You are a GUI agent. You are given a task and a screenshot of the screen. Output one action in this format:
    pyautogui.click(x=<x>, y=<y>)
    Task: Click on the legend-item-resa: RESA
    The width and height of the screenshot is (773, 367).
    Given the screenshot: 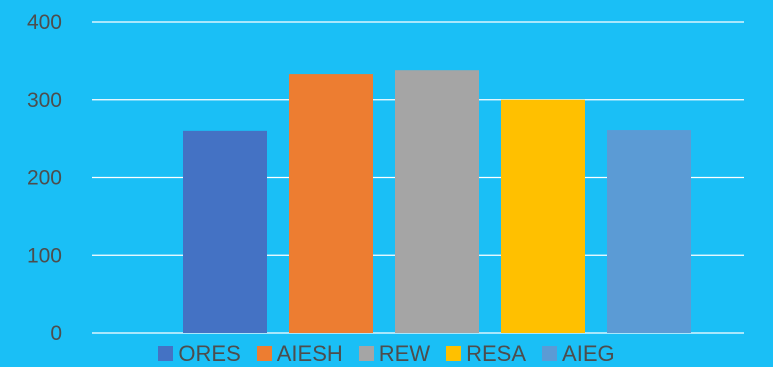 What is the action you would take?
    pyautogui.click(x=486, y=354)
    